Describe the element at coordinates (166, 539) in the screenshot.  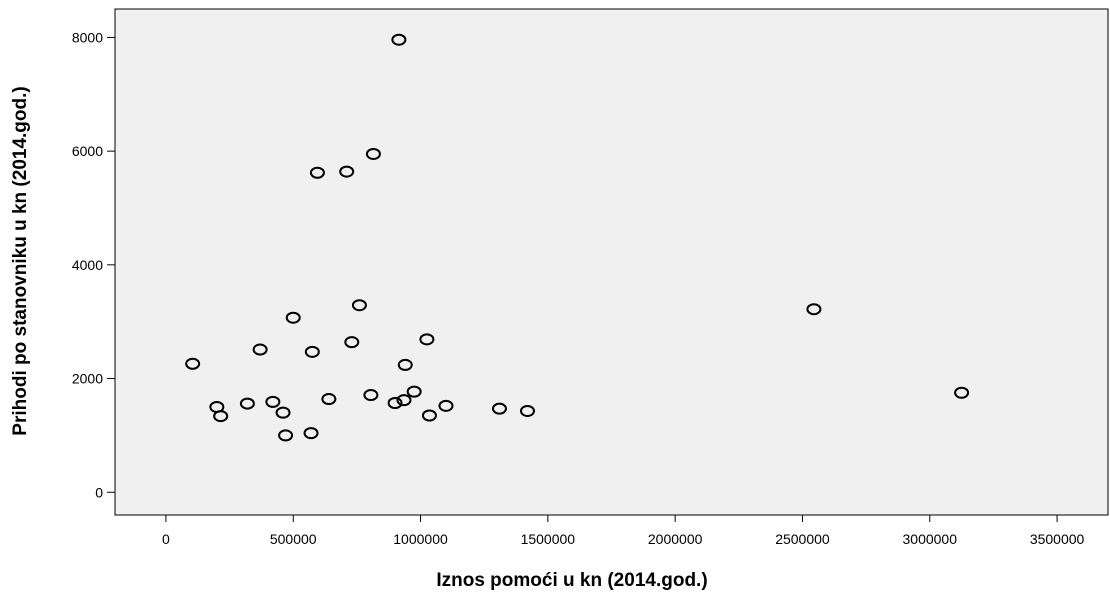
I see `x-tick-label: 0` at that location.